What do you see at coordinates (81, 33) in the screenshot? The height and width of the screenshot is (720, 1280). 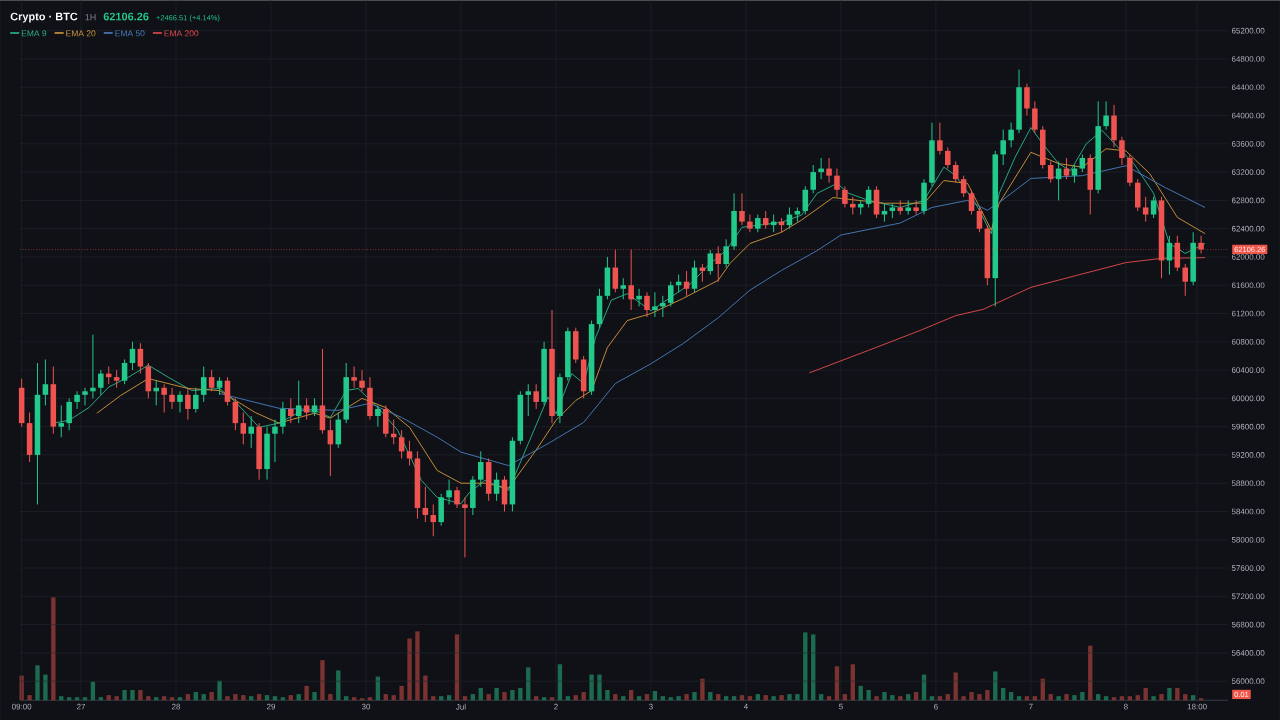 I see `legend-label: EMA 20` at bounding box center [81, 33].